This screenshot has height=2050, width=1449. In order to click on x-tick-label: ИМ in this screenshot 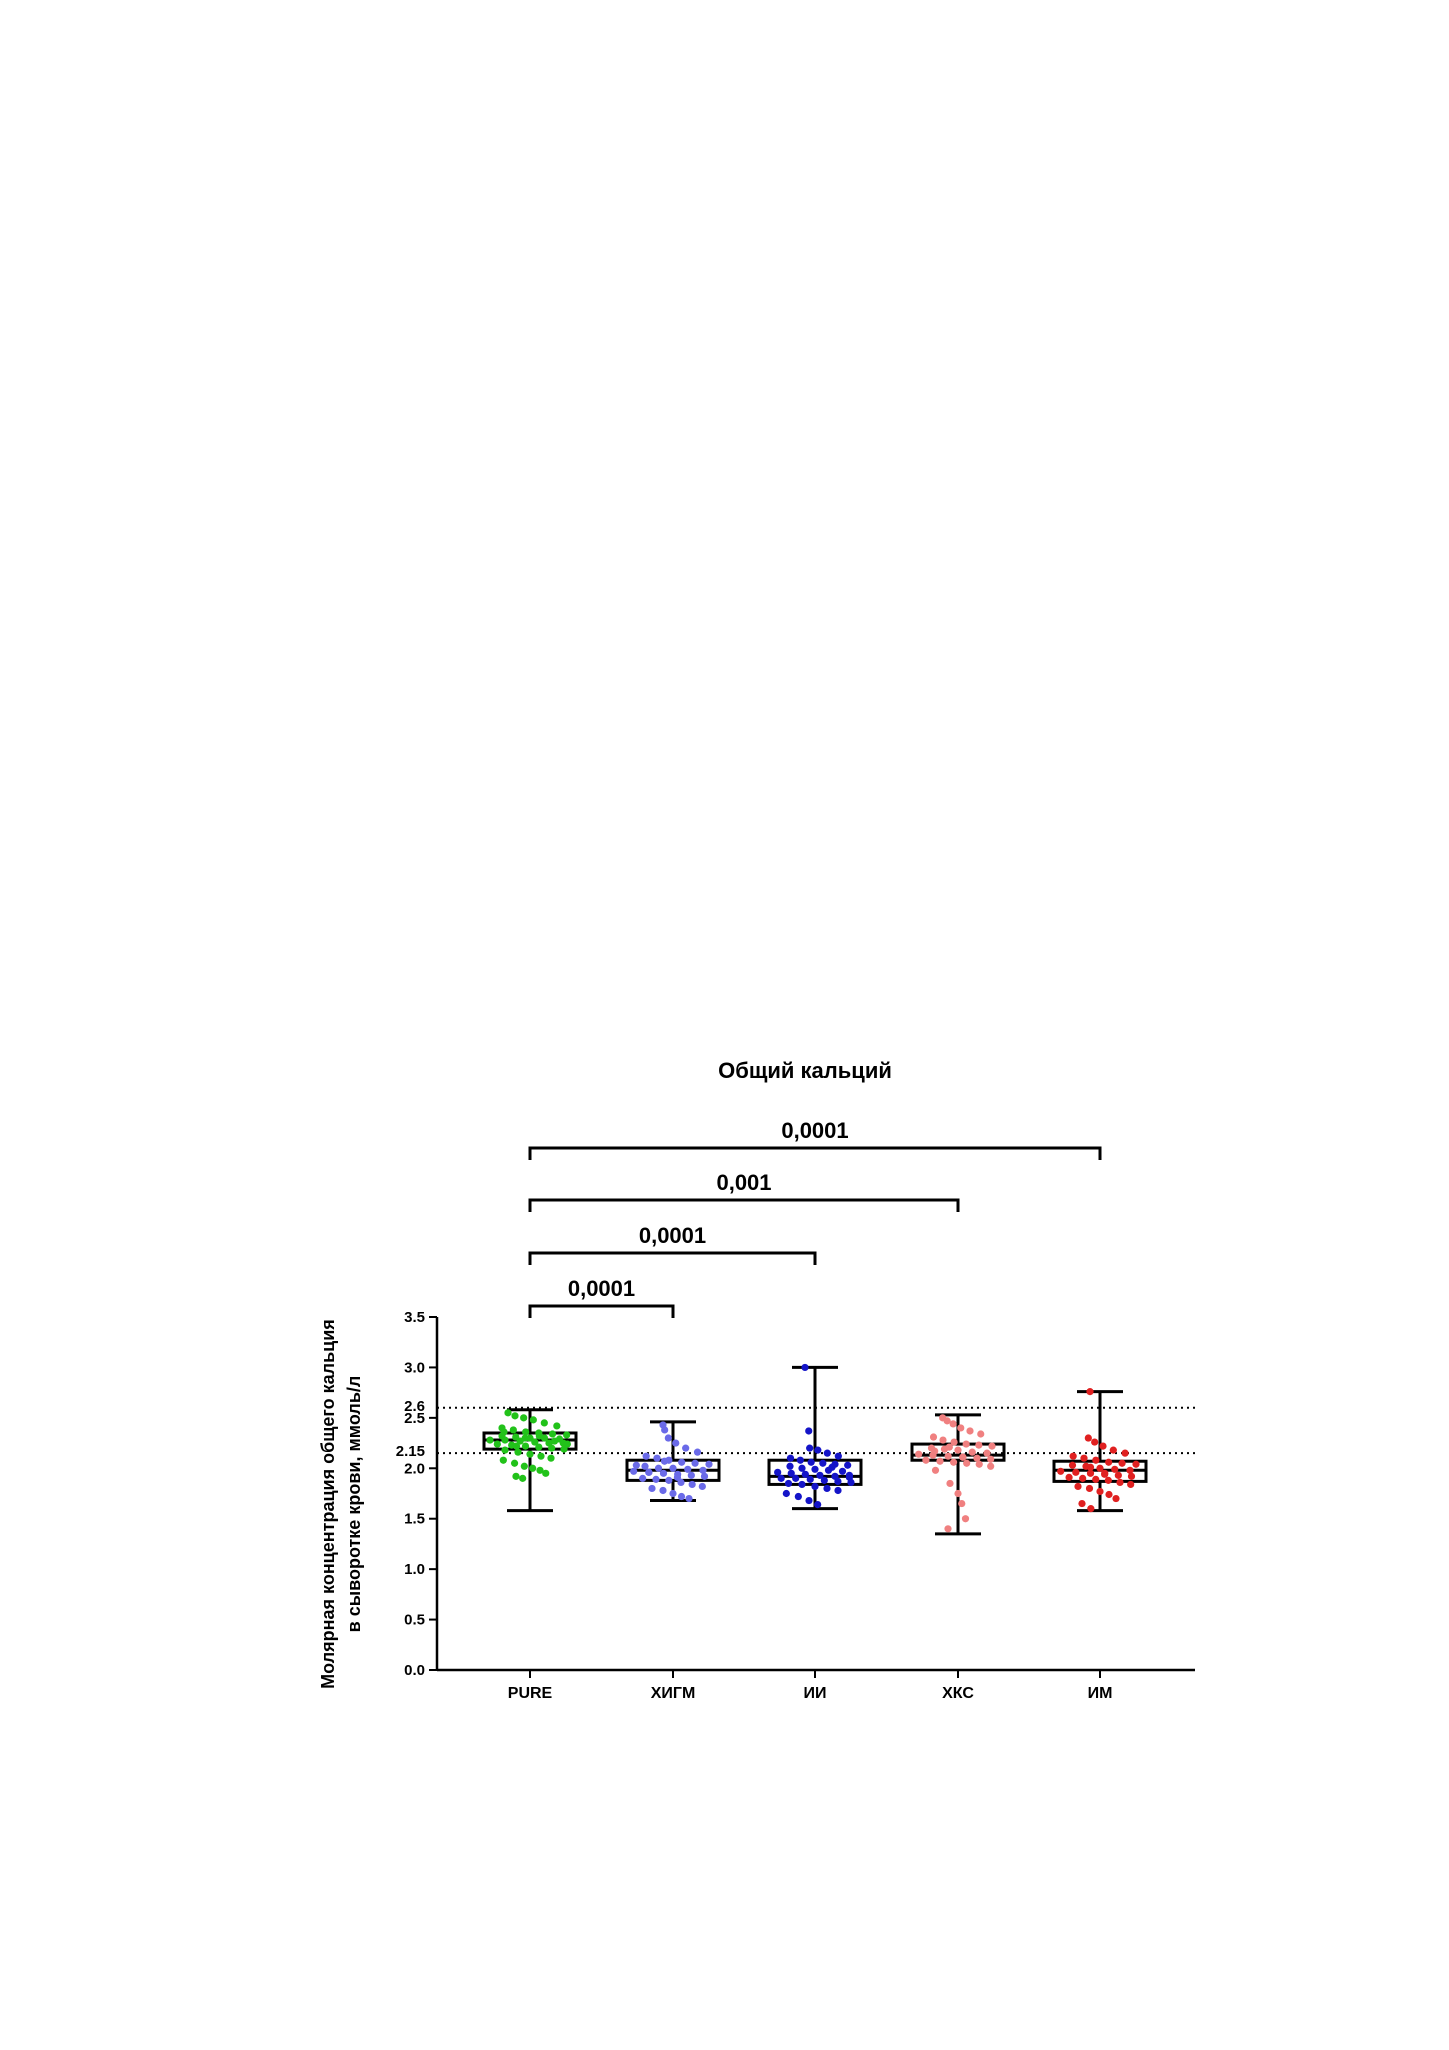, I will do `click(1100, 1693)`.